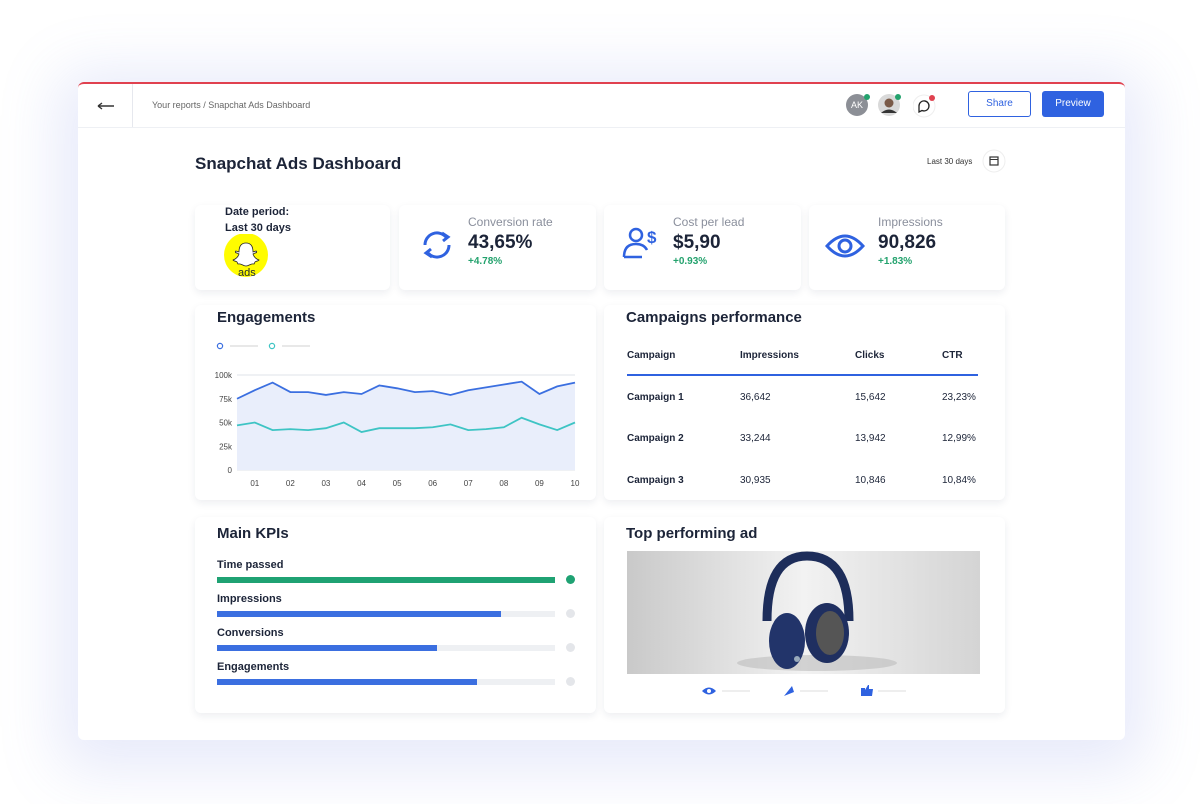  I want to click on logo-text: ads, so click(247, 273).